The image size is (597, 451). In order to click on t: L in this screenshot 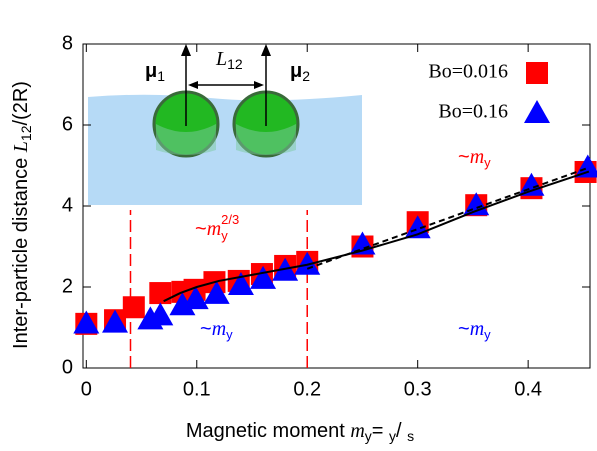, I will do `click(21, 147)`.